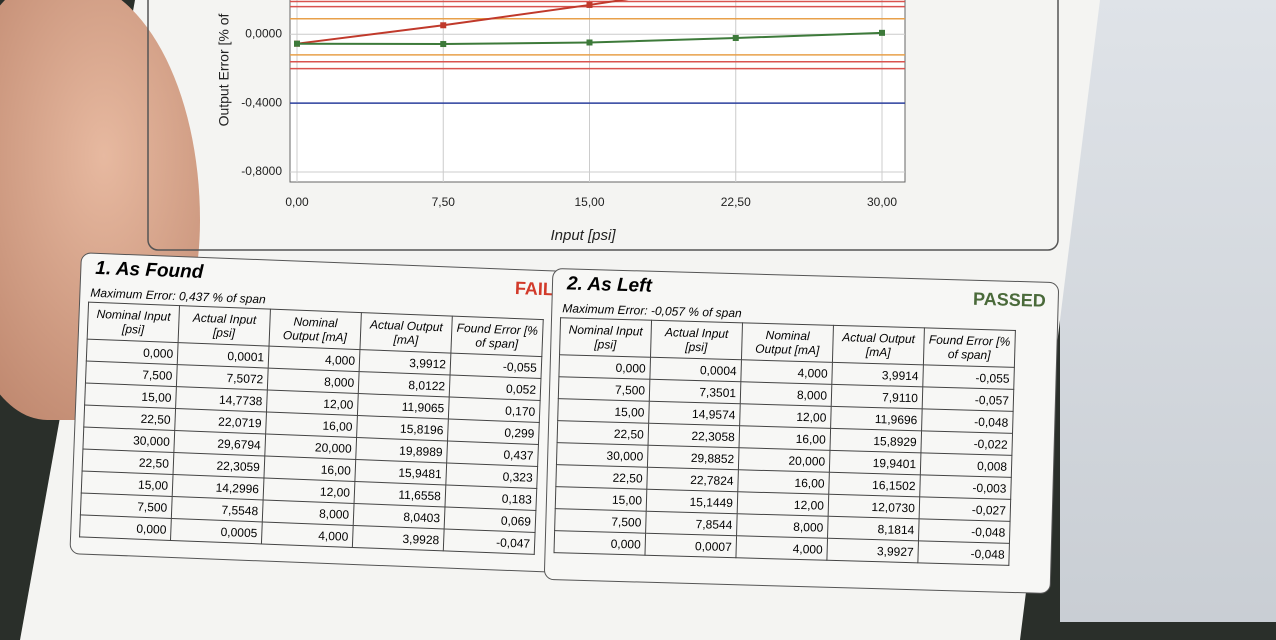  What do you see at coordinates (690, 545) in the screenshot?
I see `table-cell: 0,0007` at bounding box center [690, 545].